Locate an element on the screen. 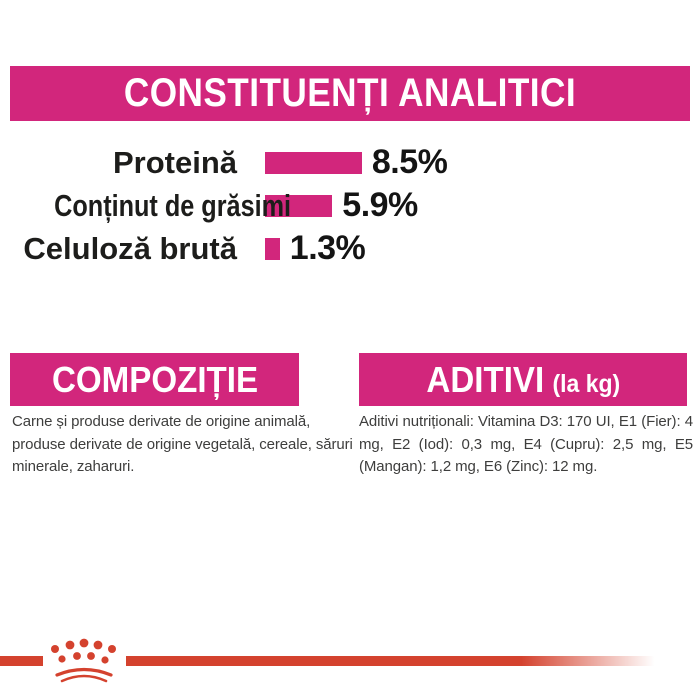  analytical-label: Celuloză brută is located at coordinates (130, 248).